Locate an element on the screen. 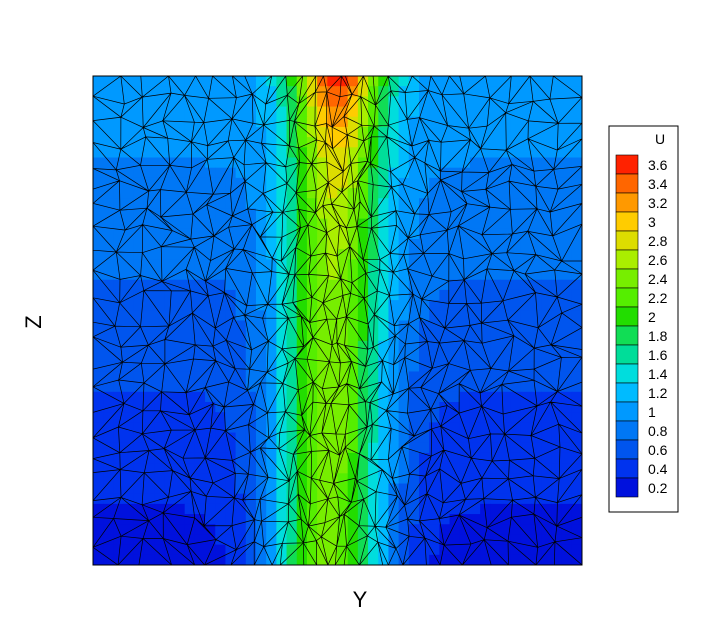 Image resolution: width=715 pixels, height=636 pixels. legend-label: 3.6 is located at coordinates (658, 165).